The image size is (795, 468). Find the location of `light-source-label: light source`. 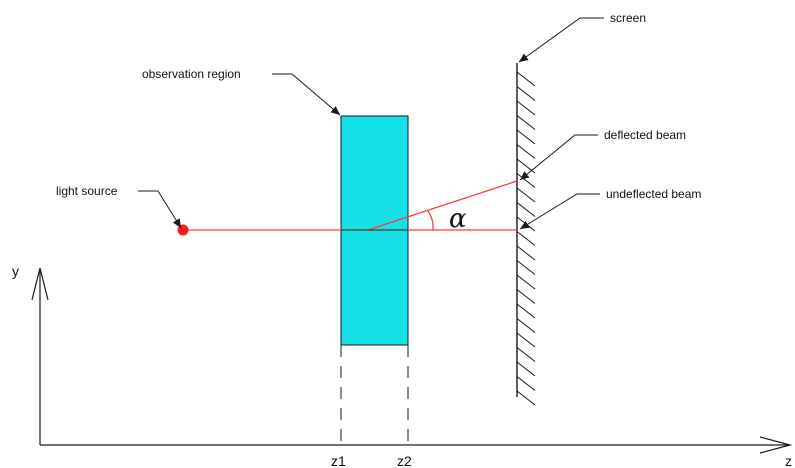

light-source-label: light source is located at coordinates (87, 191).